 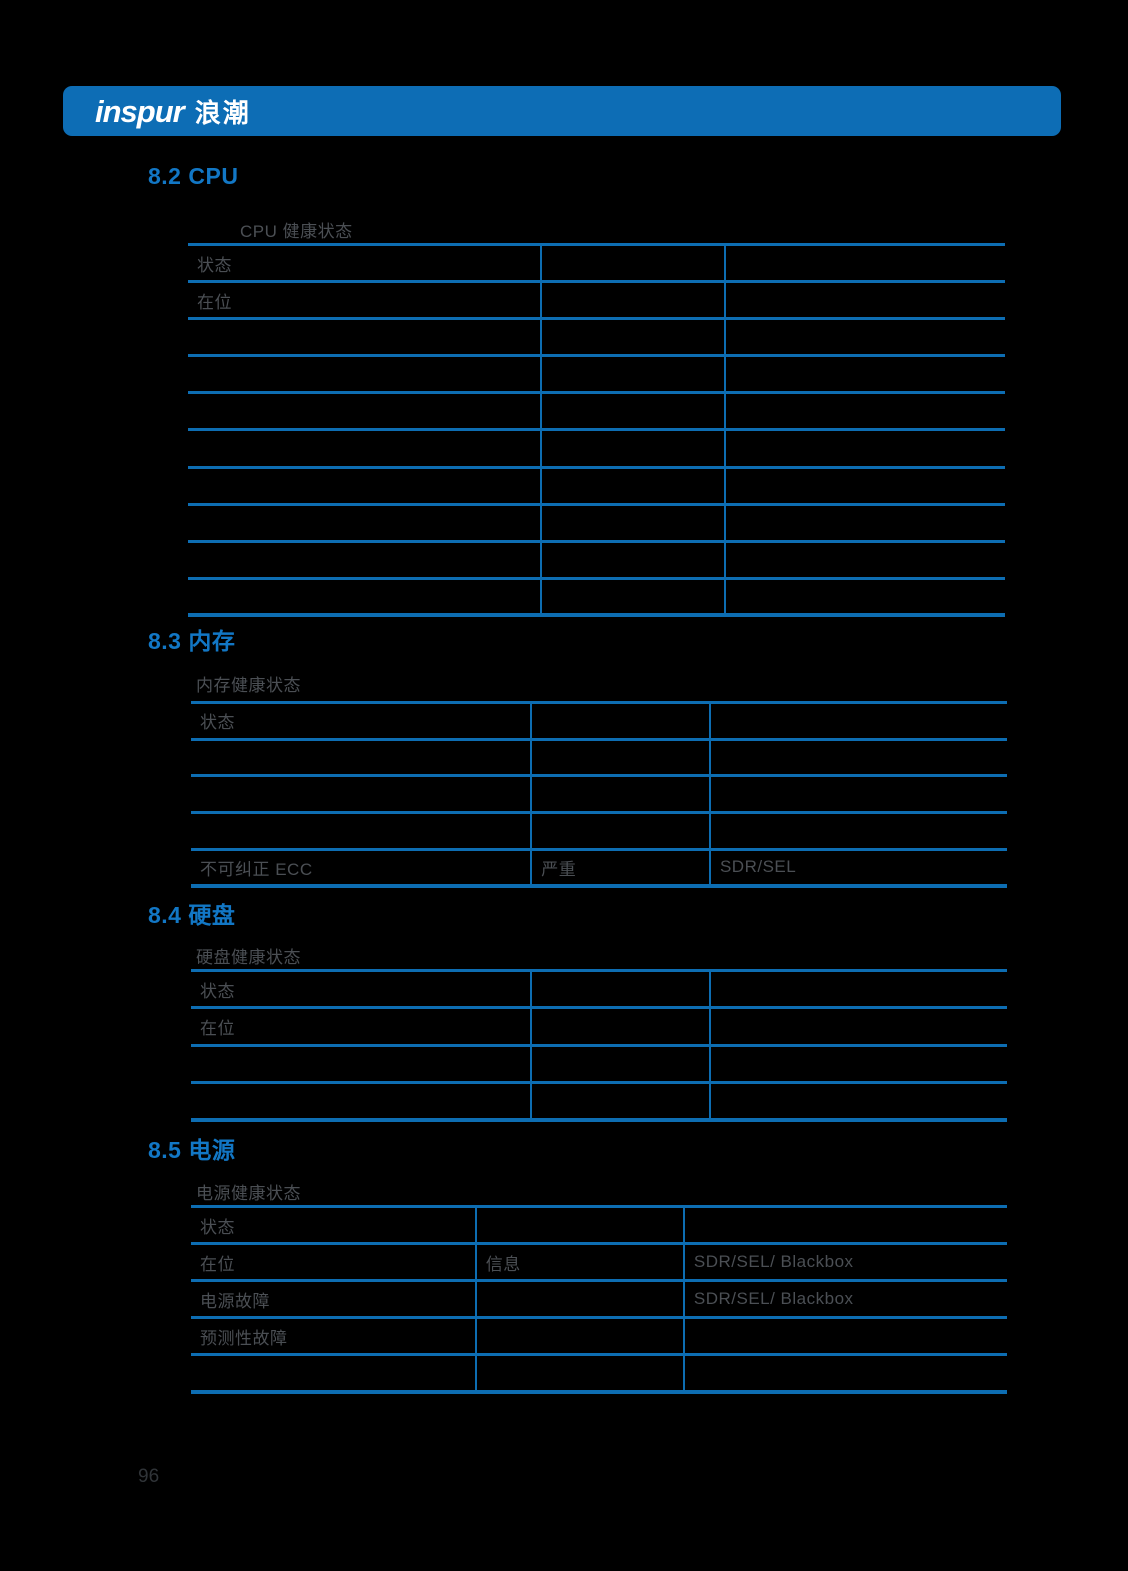 What do you see at coordinates (222, 112) in the screenshot?
I see `inspur-logo-cjk: 浪潮` at bounding box center [222, 112].